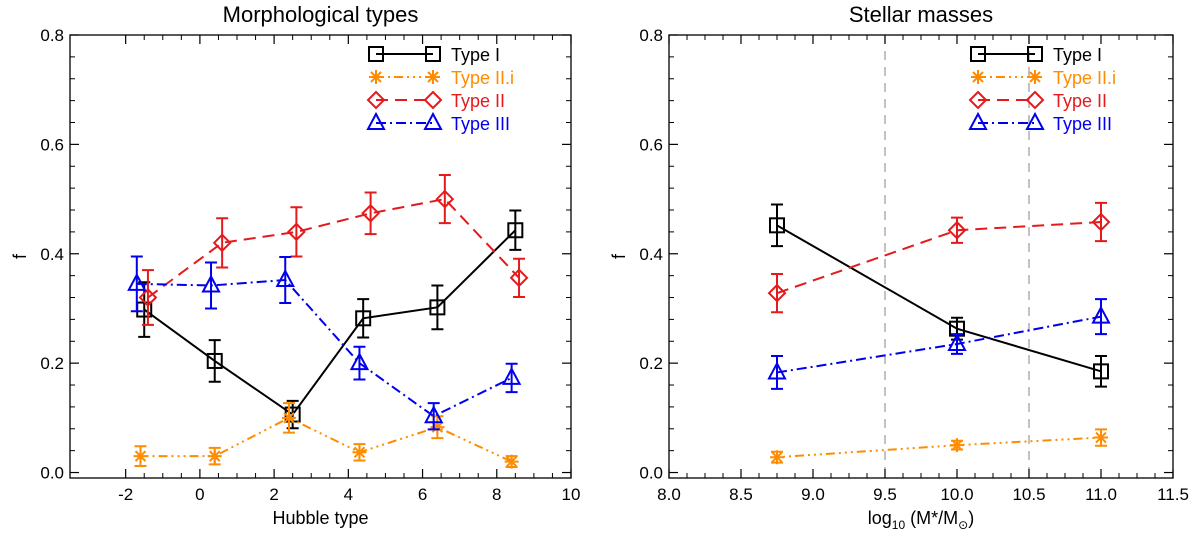  I want to click on series-type-ii, so click(333, 250).